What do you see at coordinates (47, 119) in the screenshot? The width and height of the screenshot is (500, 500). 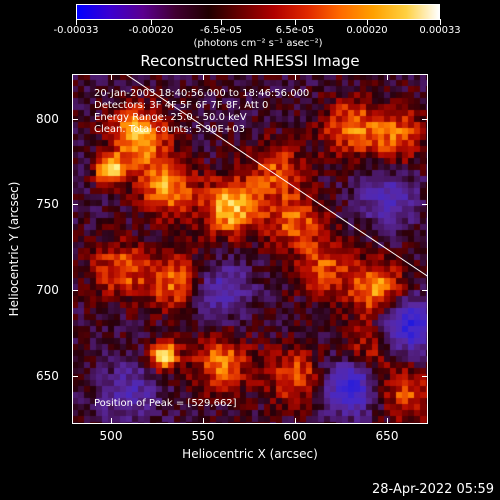 I see `y-axis-tick-label: 800` at bounding box center [47, 119].